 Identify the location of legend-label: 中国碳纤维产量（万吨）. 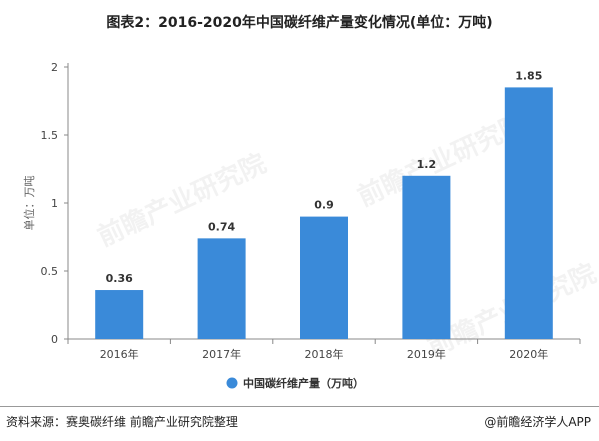
(303, 383).